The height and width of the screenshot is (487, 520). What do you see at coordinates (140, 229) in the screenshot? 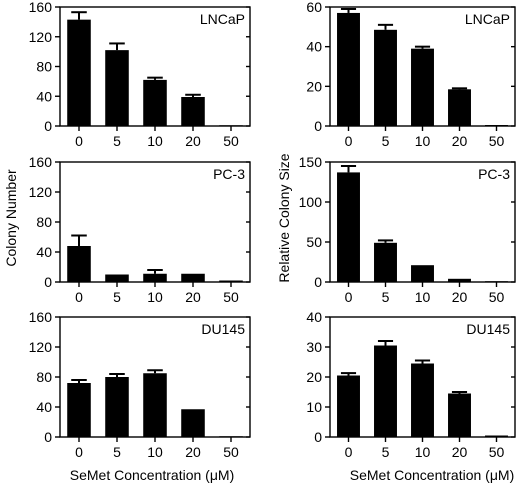
I see `panel-pc-3-colony-number: 0 40 80 120 160 0 5 10 20 50 PC-3` at bounding box center [140, 229].